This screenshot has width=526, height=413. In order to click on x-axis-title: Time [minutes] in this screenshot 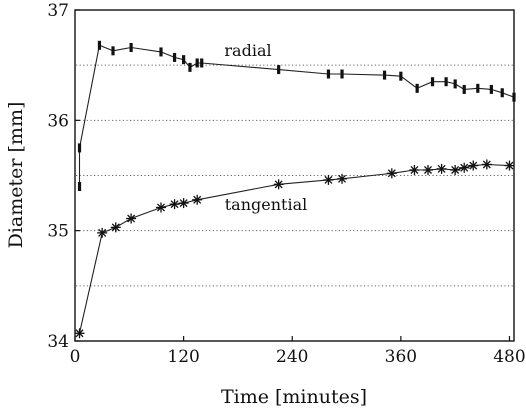, I will do `click(294, 397)`.